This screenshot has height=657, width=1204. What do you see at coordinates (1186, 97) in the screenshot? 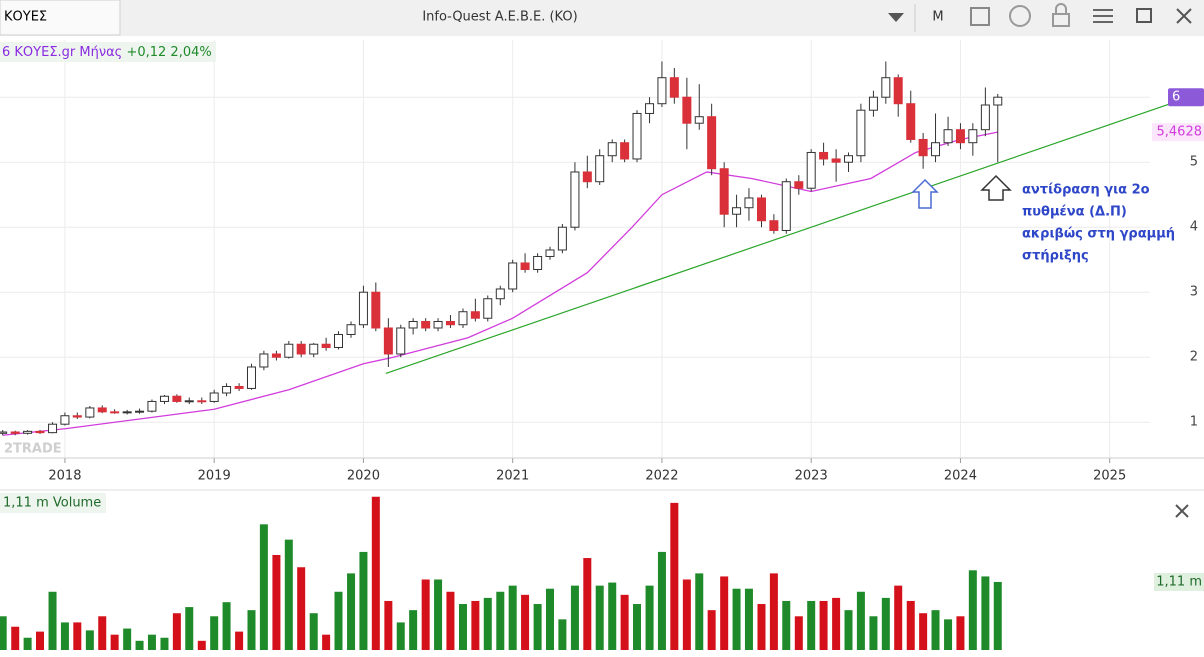
I see `last-price-box` at bounding box center [1186, 97].